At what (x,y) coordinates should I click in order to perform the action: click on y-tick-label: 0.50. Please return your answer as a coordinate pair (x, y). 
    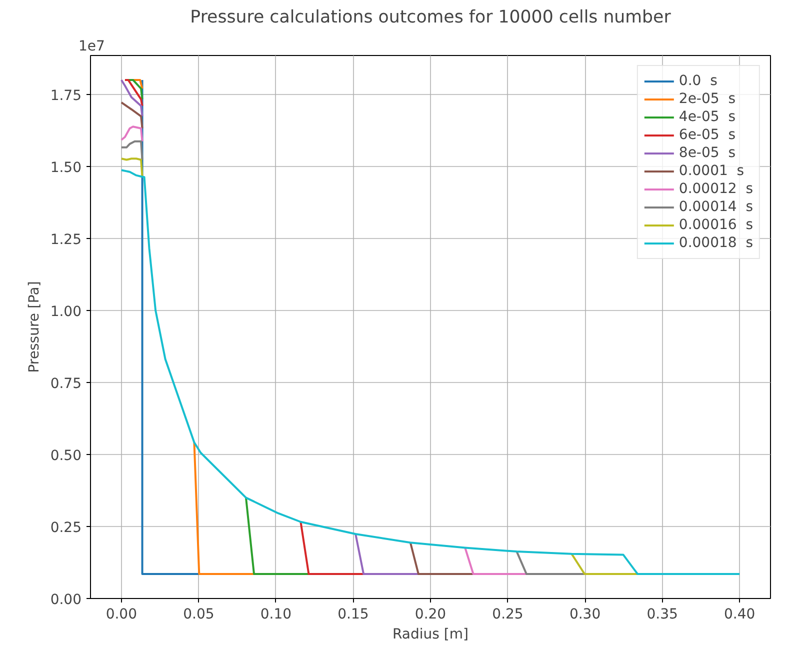
    Looking at the image, I should click on (66, 456).